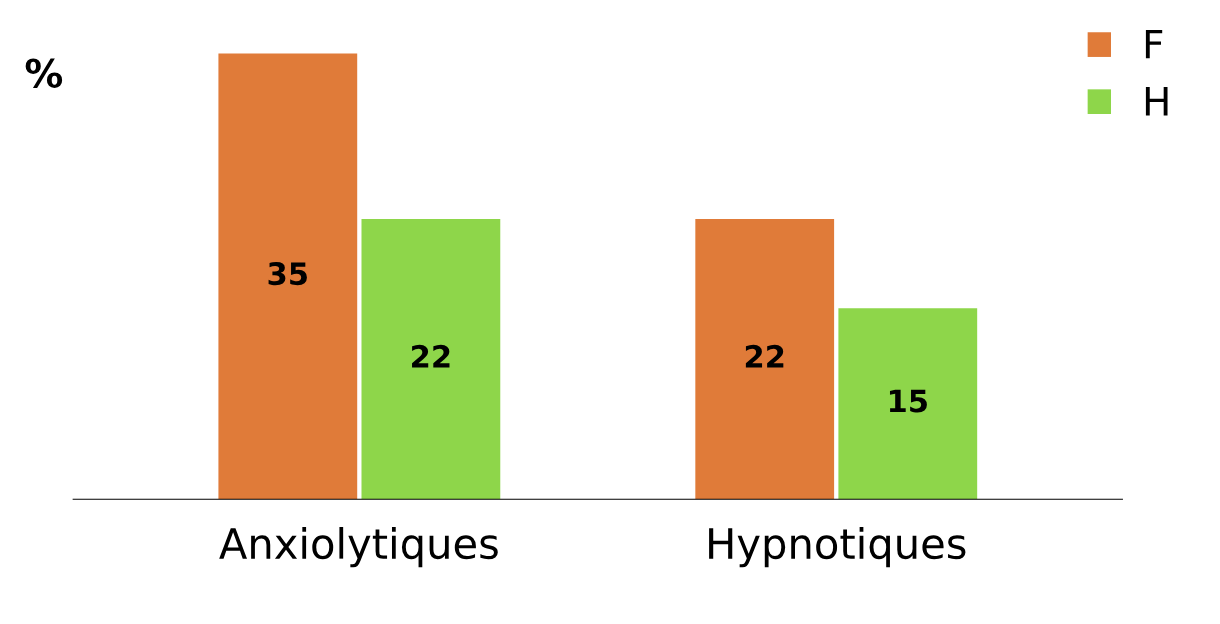 The image size is (1220, 624). What do you see at coordinates (1154, 44) in the screenshot?
I see `legend-label: F` at bounding box center [1154, 44].